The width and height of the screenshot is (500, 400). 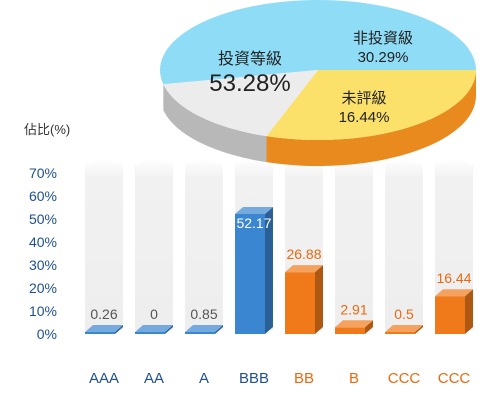 I want to click on pie-slice-value: 30.29%, so click(x=383, y=57).